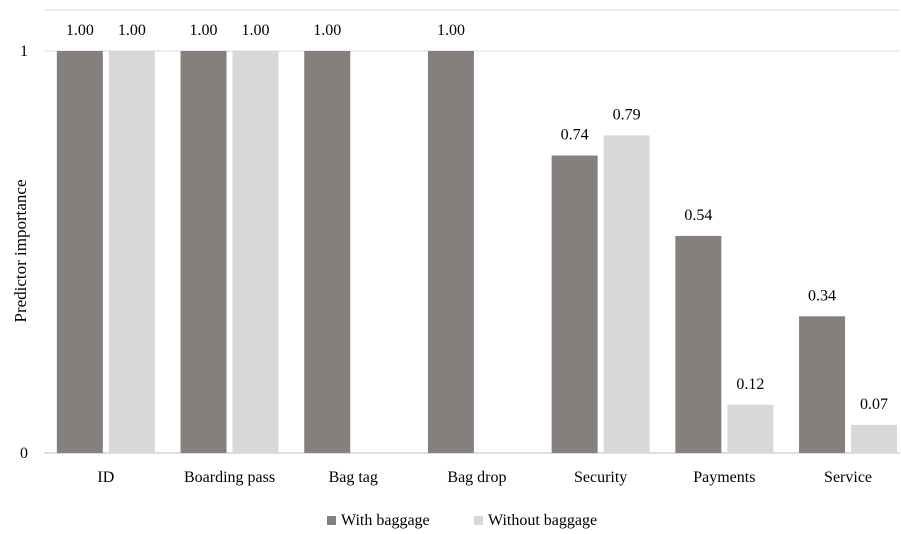  What do you see at coordinates (542, 520) in the screenshot?
I see `legend-label: Without baggage` at bounding box center [542, 520].